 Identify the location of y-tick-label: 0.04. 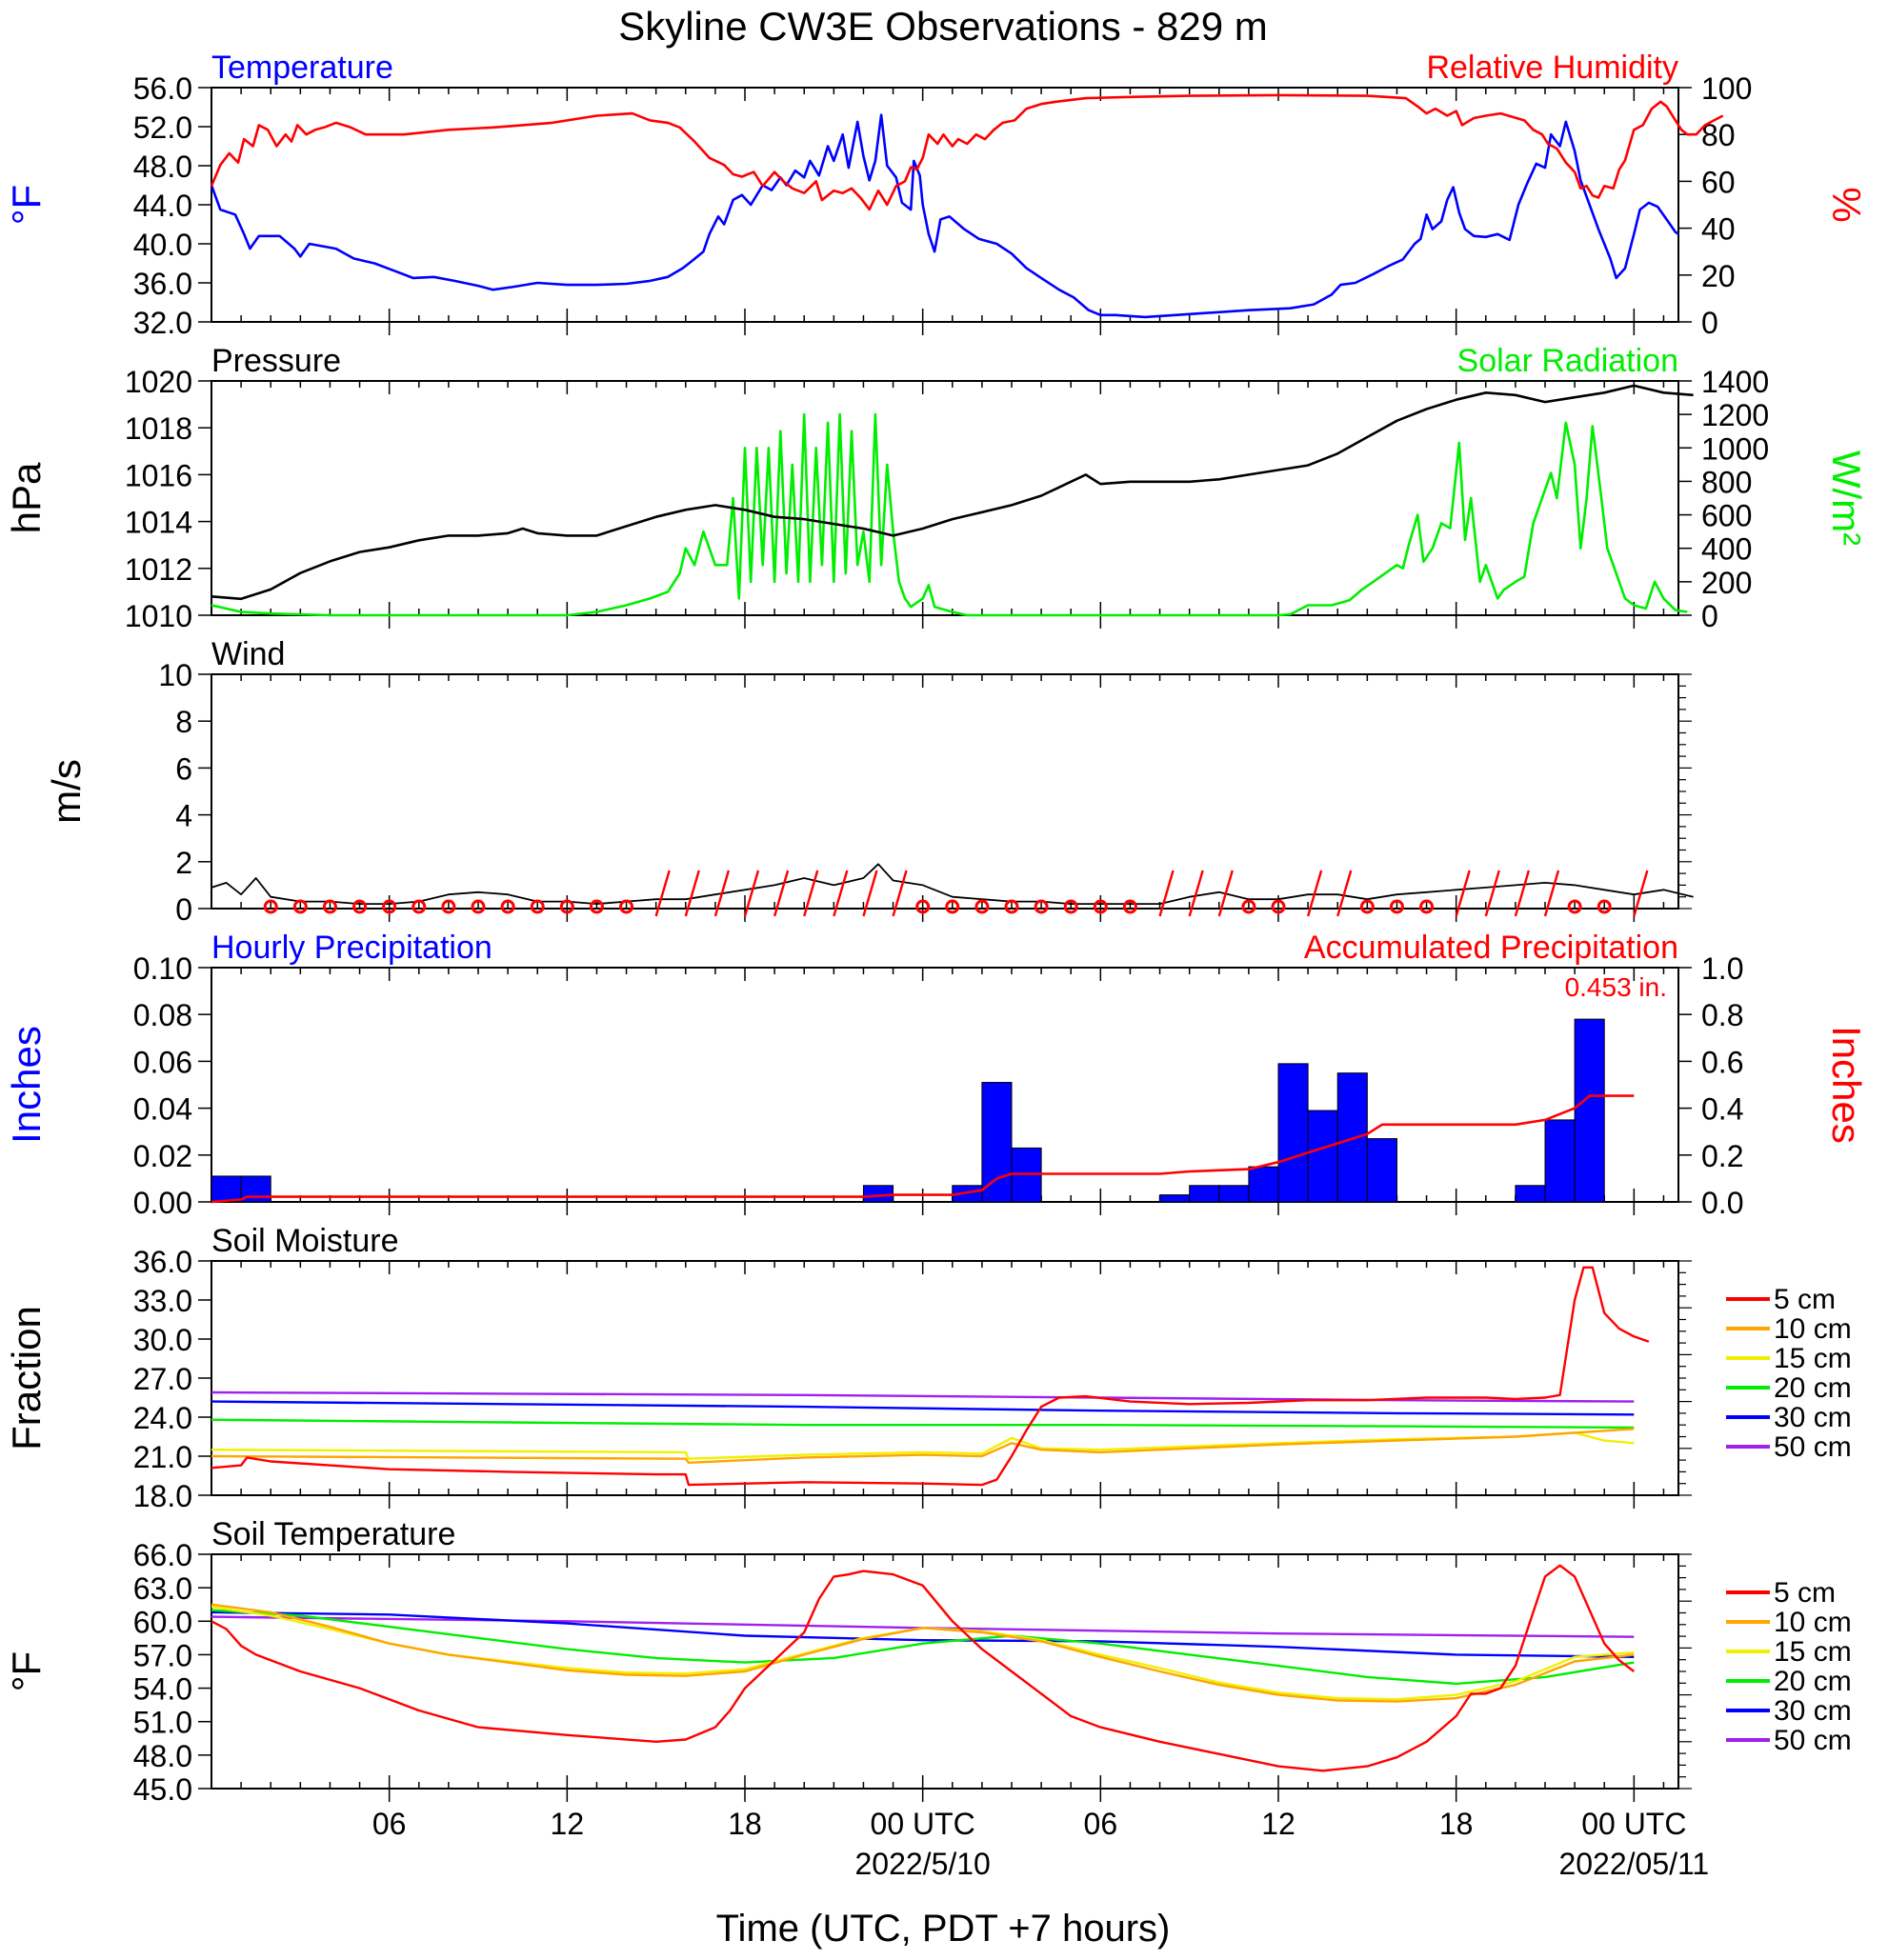
(162, 1109).